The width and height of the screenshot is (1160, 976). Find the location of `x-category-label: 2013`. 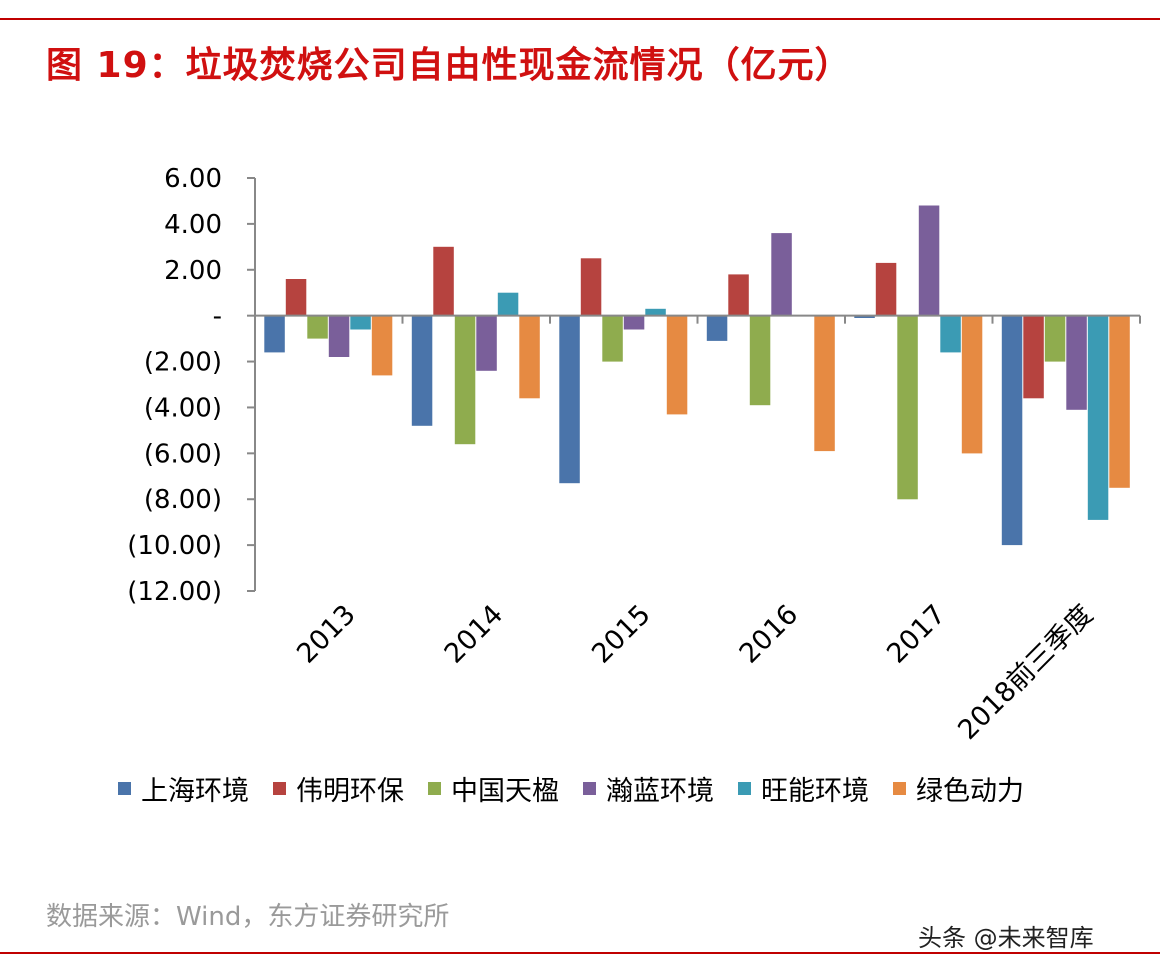

x-category-label: 2013 is located at coordinates (326, 634).